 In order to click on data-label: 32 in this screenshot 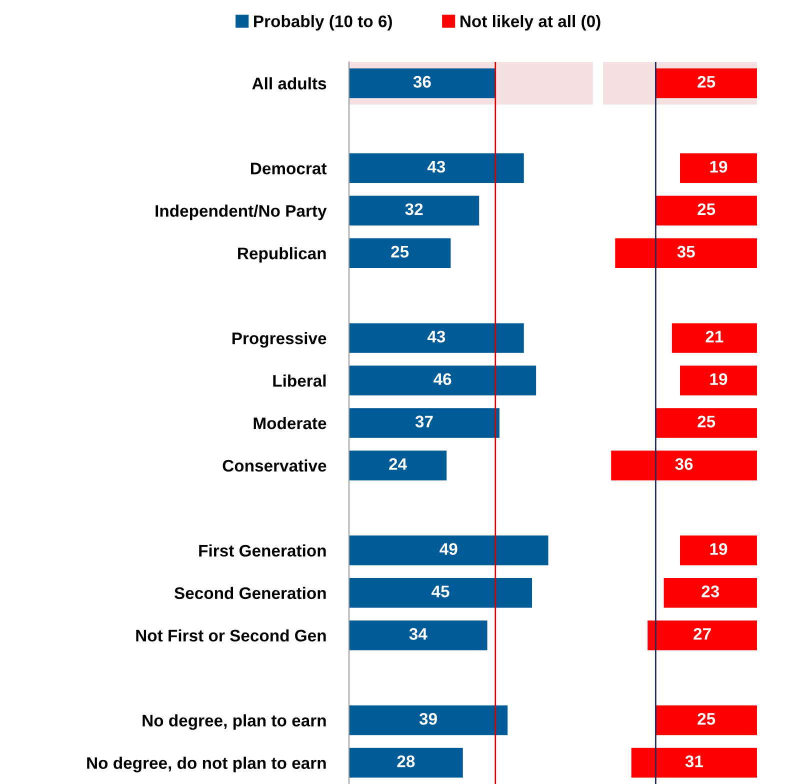, I will do `click(414, 209)`.